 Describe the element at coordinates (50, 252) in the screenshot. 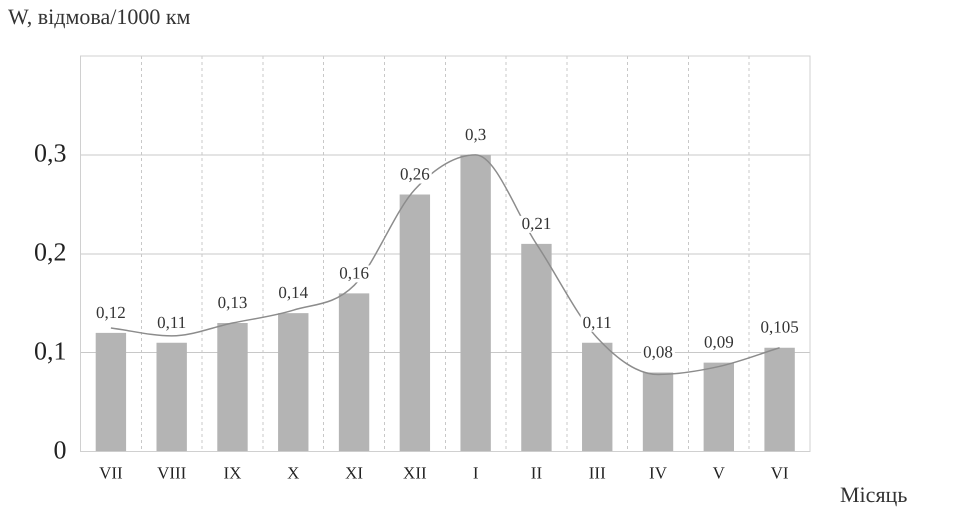

I see `y-tick-label: 0,2` at that location.